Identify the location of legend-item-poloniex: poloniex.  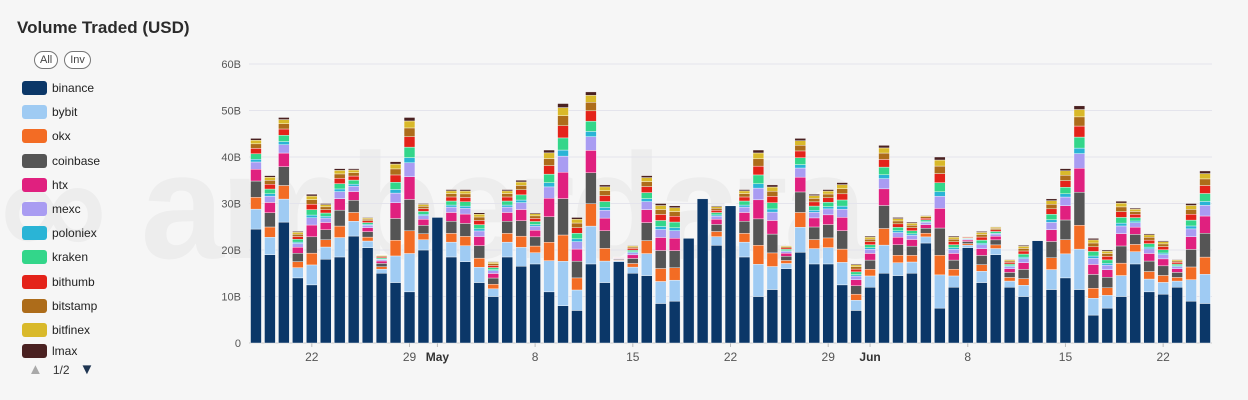
(61, 233).